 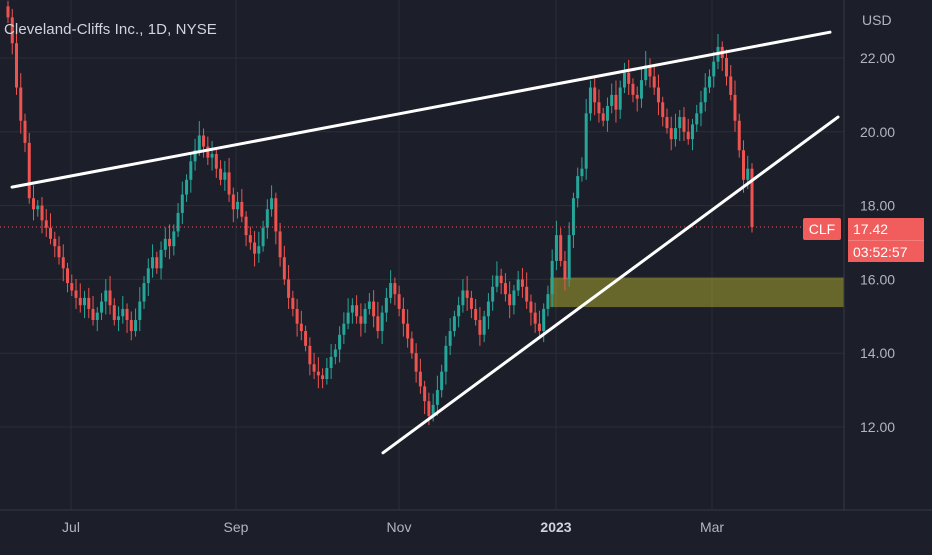 I want to click on price-axis: 22.00 20.00 18.00 16.00 14.00 12.00, so click(x=877, y=242).